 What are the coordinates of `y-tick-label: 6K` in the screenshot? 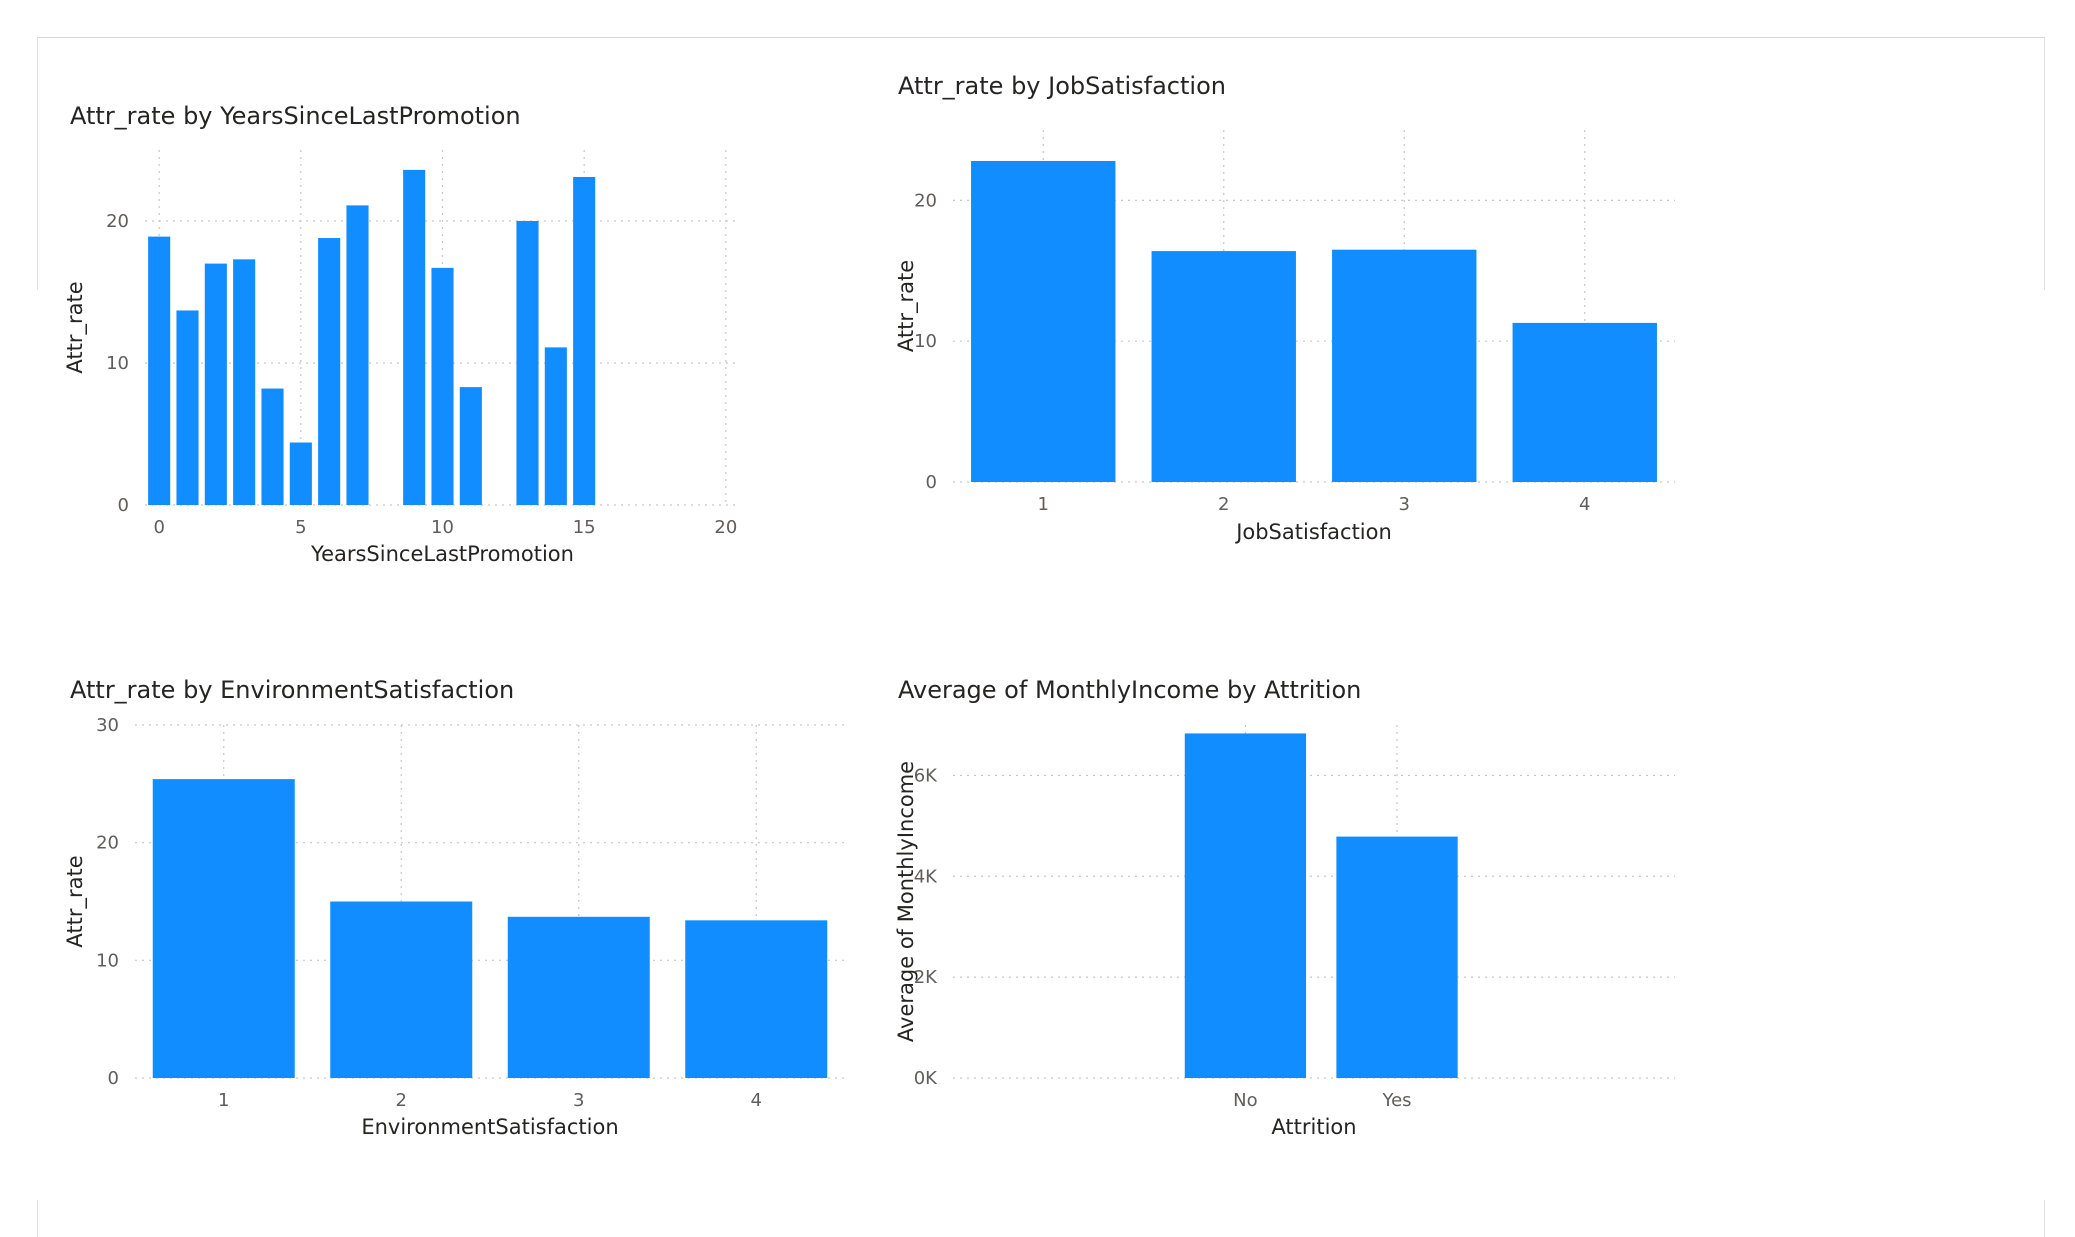 It's located at (926, 775).